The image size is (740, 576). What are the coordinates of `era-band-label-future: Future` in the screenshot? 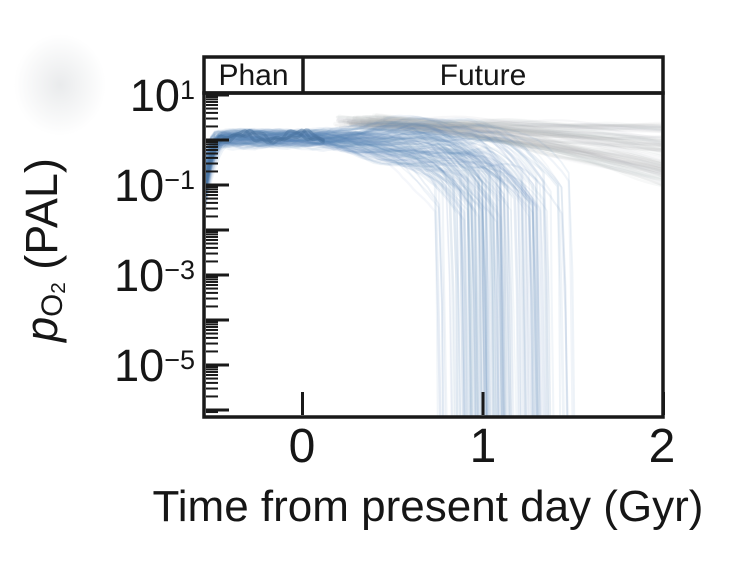 It's located at (483, 75).